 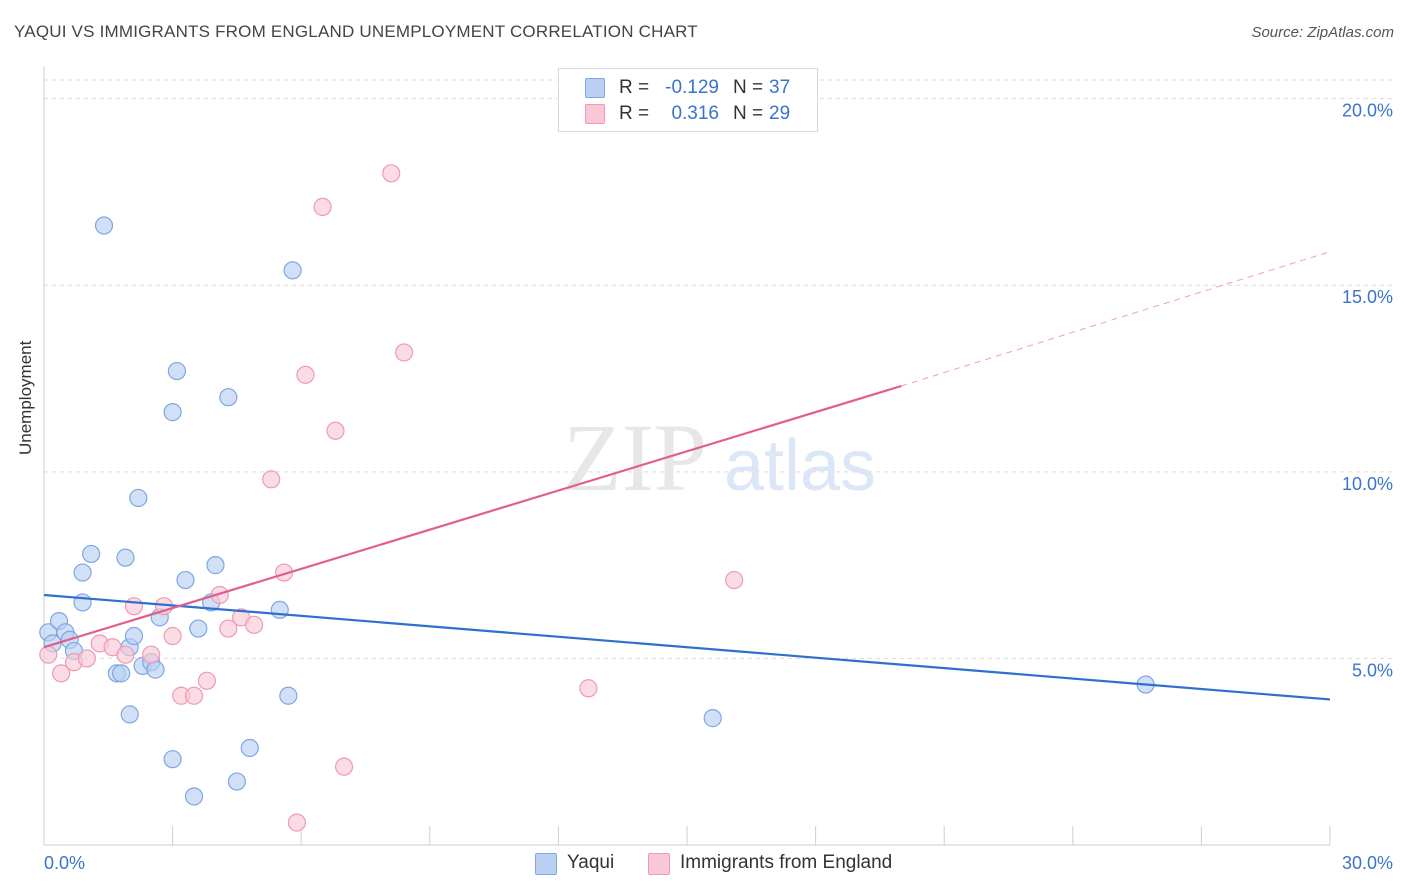 I want to click on r-value: -0.129, so click(x=692, y=87).